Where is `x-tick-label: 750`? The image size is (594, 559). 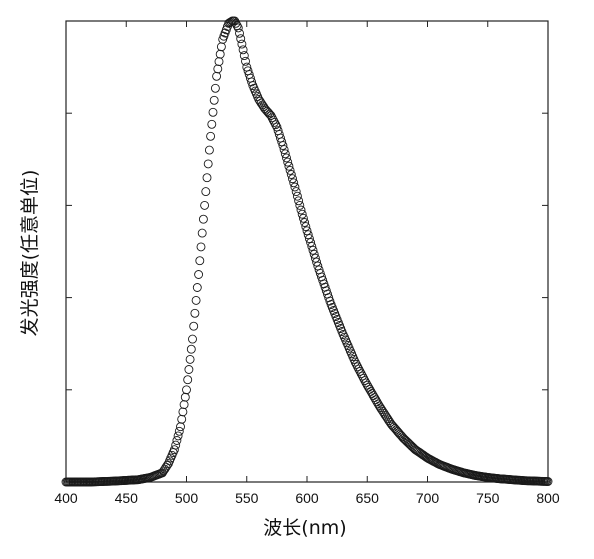 x-tick-label: 750 is located at coordinates (488, 498).